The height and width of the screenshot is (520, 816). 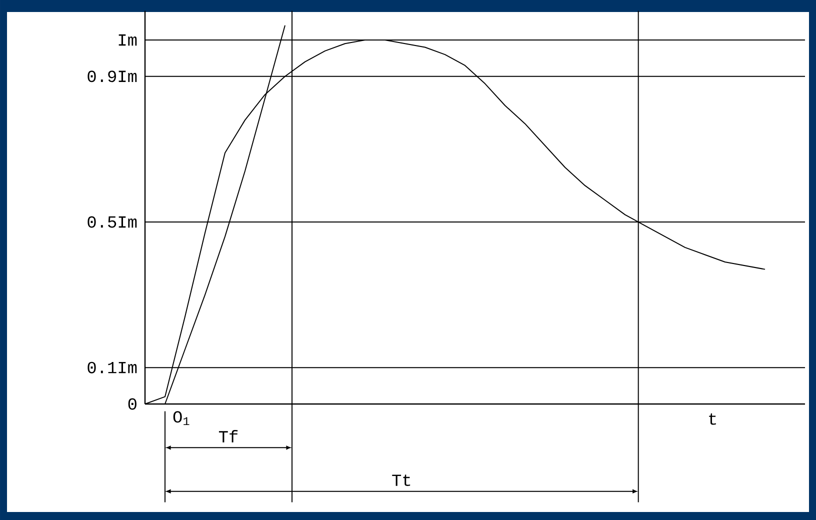 I want to click on y-tick-label: 0, so click(x=132, y=404).